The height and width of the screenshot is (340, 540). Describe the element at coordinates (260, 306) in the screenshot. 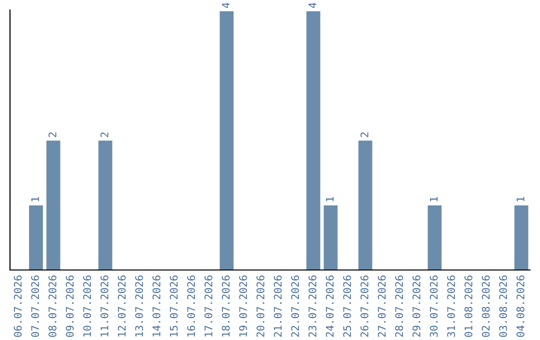

I see `x-tick-label: 20.07.2026` at that location.